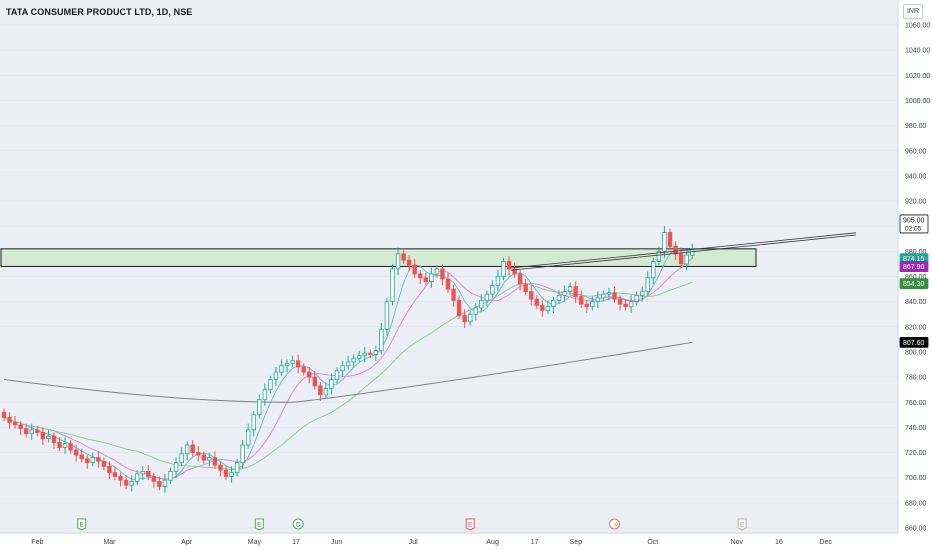  I want to click on y-tick-label: 980.00, so click(916, 126).